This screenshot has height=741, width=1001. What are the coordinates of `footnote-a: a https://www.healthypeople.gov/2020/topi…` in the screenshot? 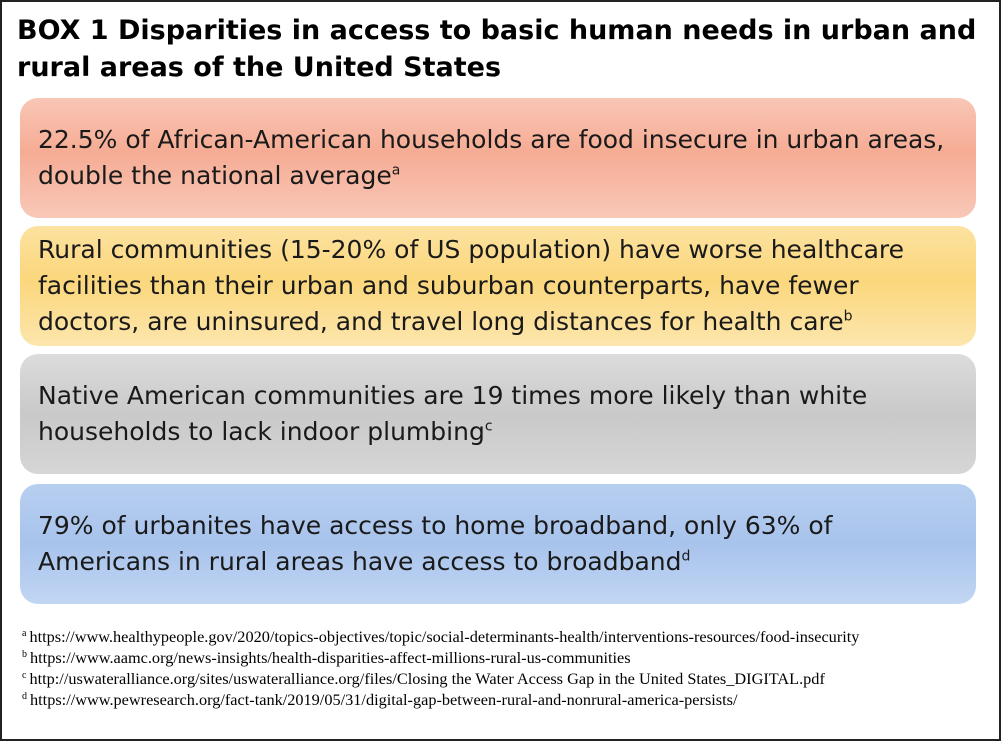 It's located at (509, 636).